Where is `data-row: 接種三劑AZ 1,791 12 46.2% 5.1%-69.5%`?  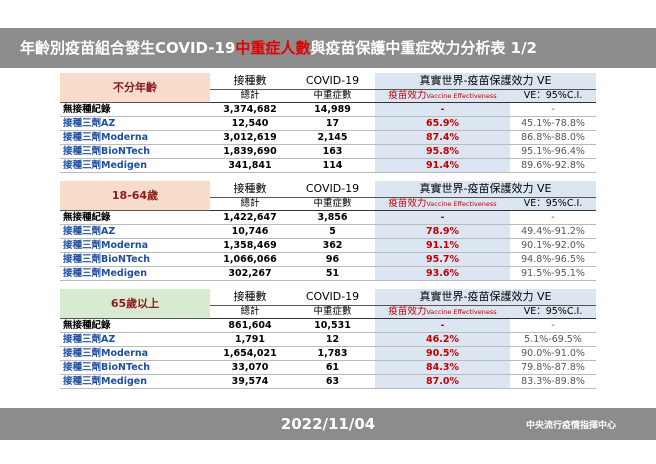
data-row: 接種三劑AZ 1,791 12 46.2% 5.1%-69.5% is located at coordinates (328, 339).